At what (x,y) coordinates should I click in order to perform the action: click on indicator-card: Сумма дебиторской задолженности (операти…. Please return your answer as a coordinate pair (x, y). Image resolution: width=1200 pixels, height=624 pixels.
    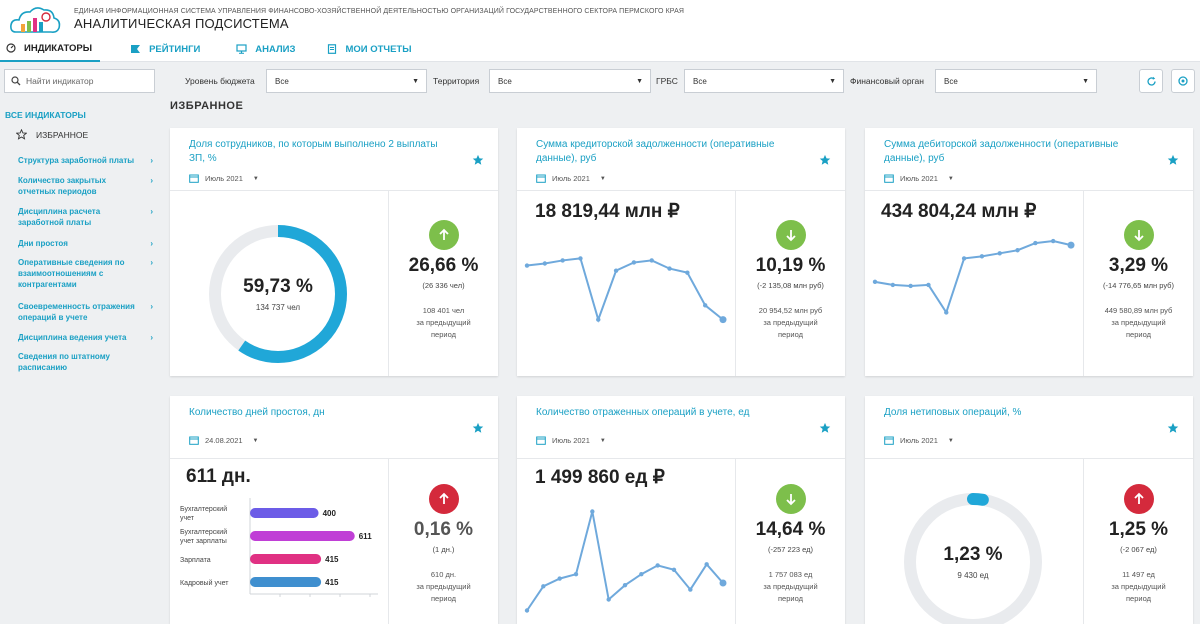
    Looking at the image, I should click on (1029, 252).